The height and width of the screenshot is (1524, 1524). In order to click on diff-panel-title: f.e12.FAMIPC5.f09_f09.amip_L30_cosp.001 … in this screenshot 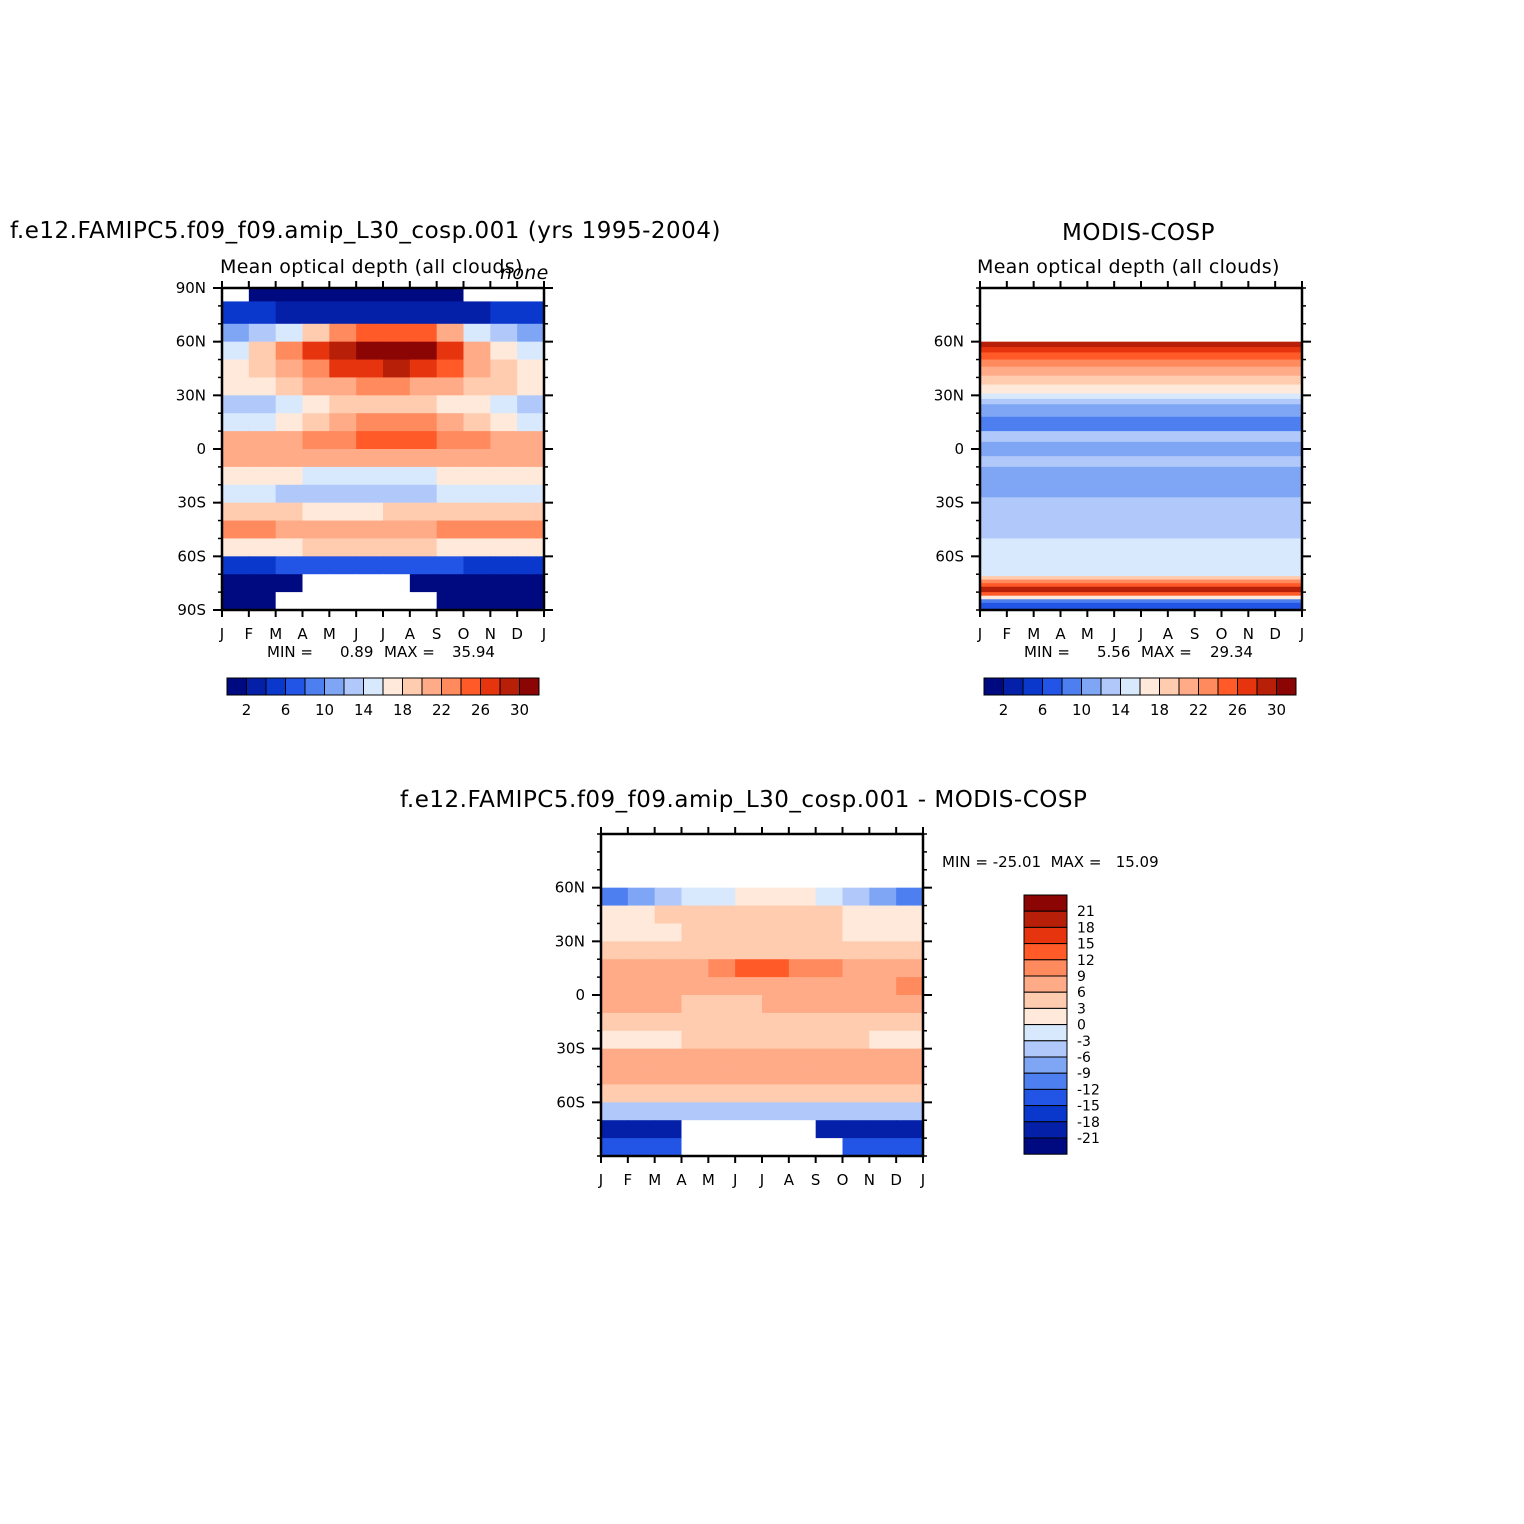, I will do `click(744, 800)`.